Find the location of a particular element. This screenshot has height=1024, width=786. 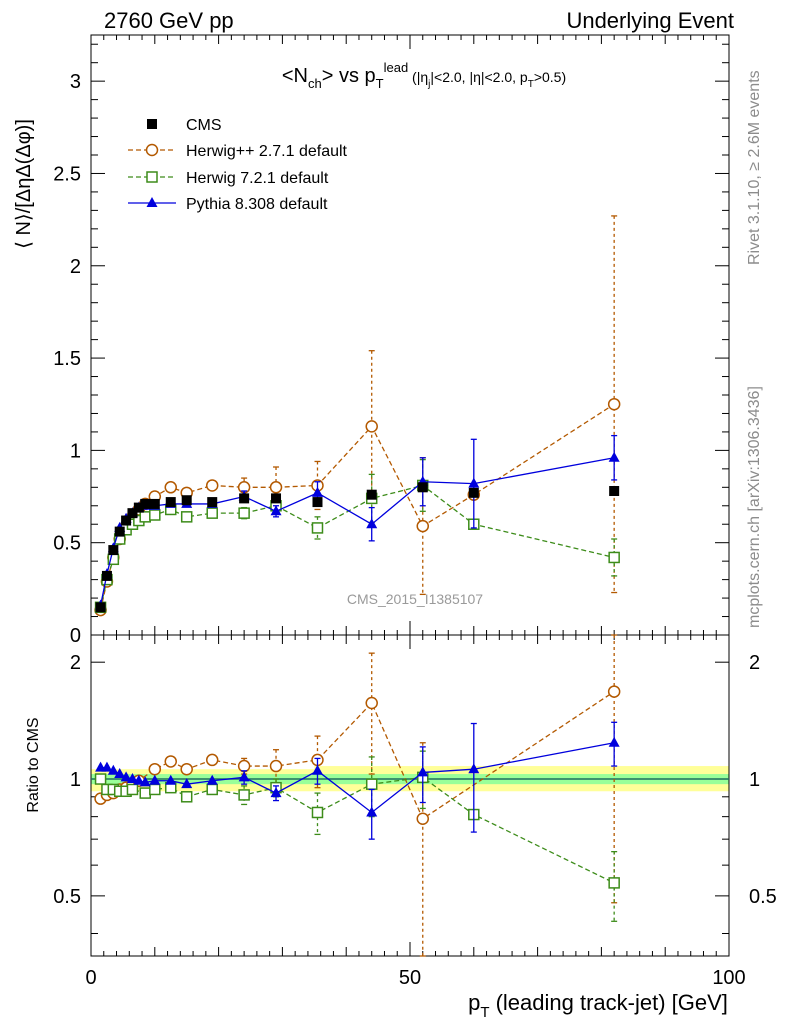

ratio-y-tick-label: 2 is located at coordinates (75, 663).